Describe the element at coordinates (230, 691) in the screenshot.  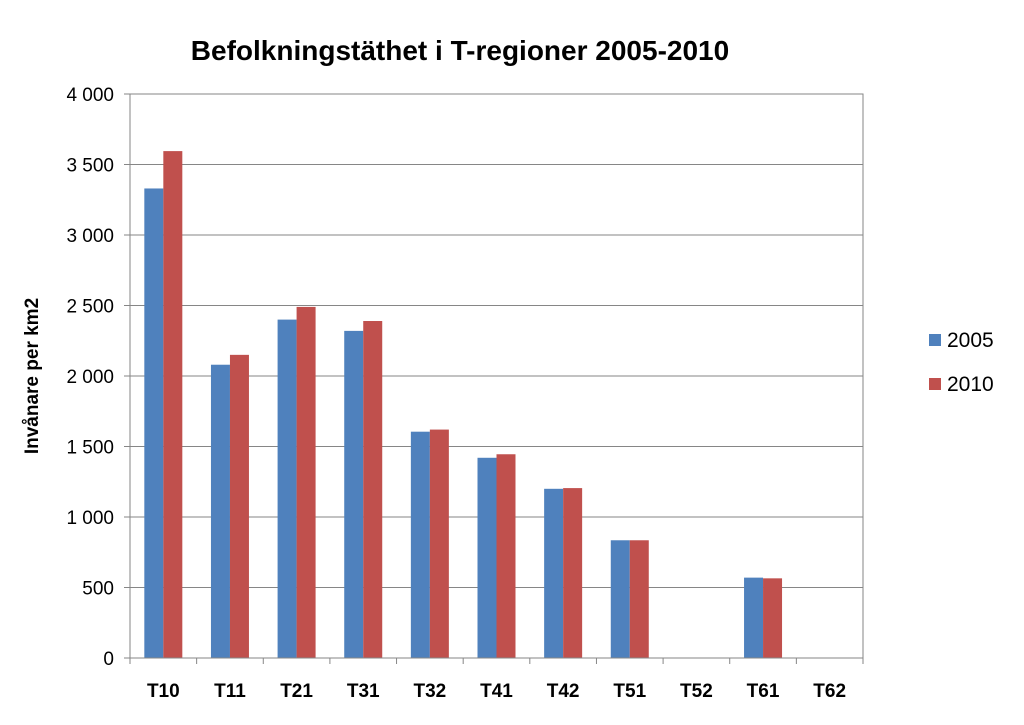
I see `x-tick-label: T11` at that location.